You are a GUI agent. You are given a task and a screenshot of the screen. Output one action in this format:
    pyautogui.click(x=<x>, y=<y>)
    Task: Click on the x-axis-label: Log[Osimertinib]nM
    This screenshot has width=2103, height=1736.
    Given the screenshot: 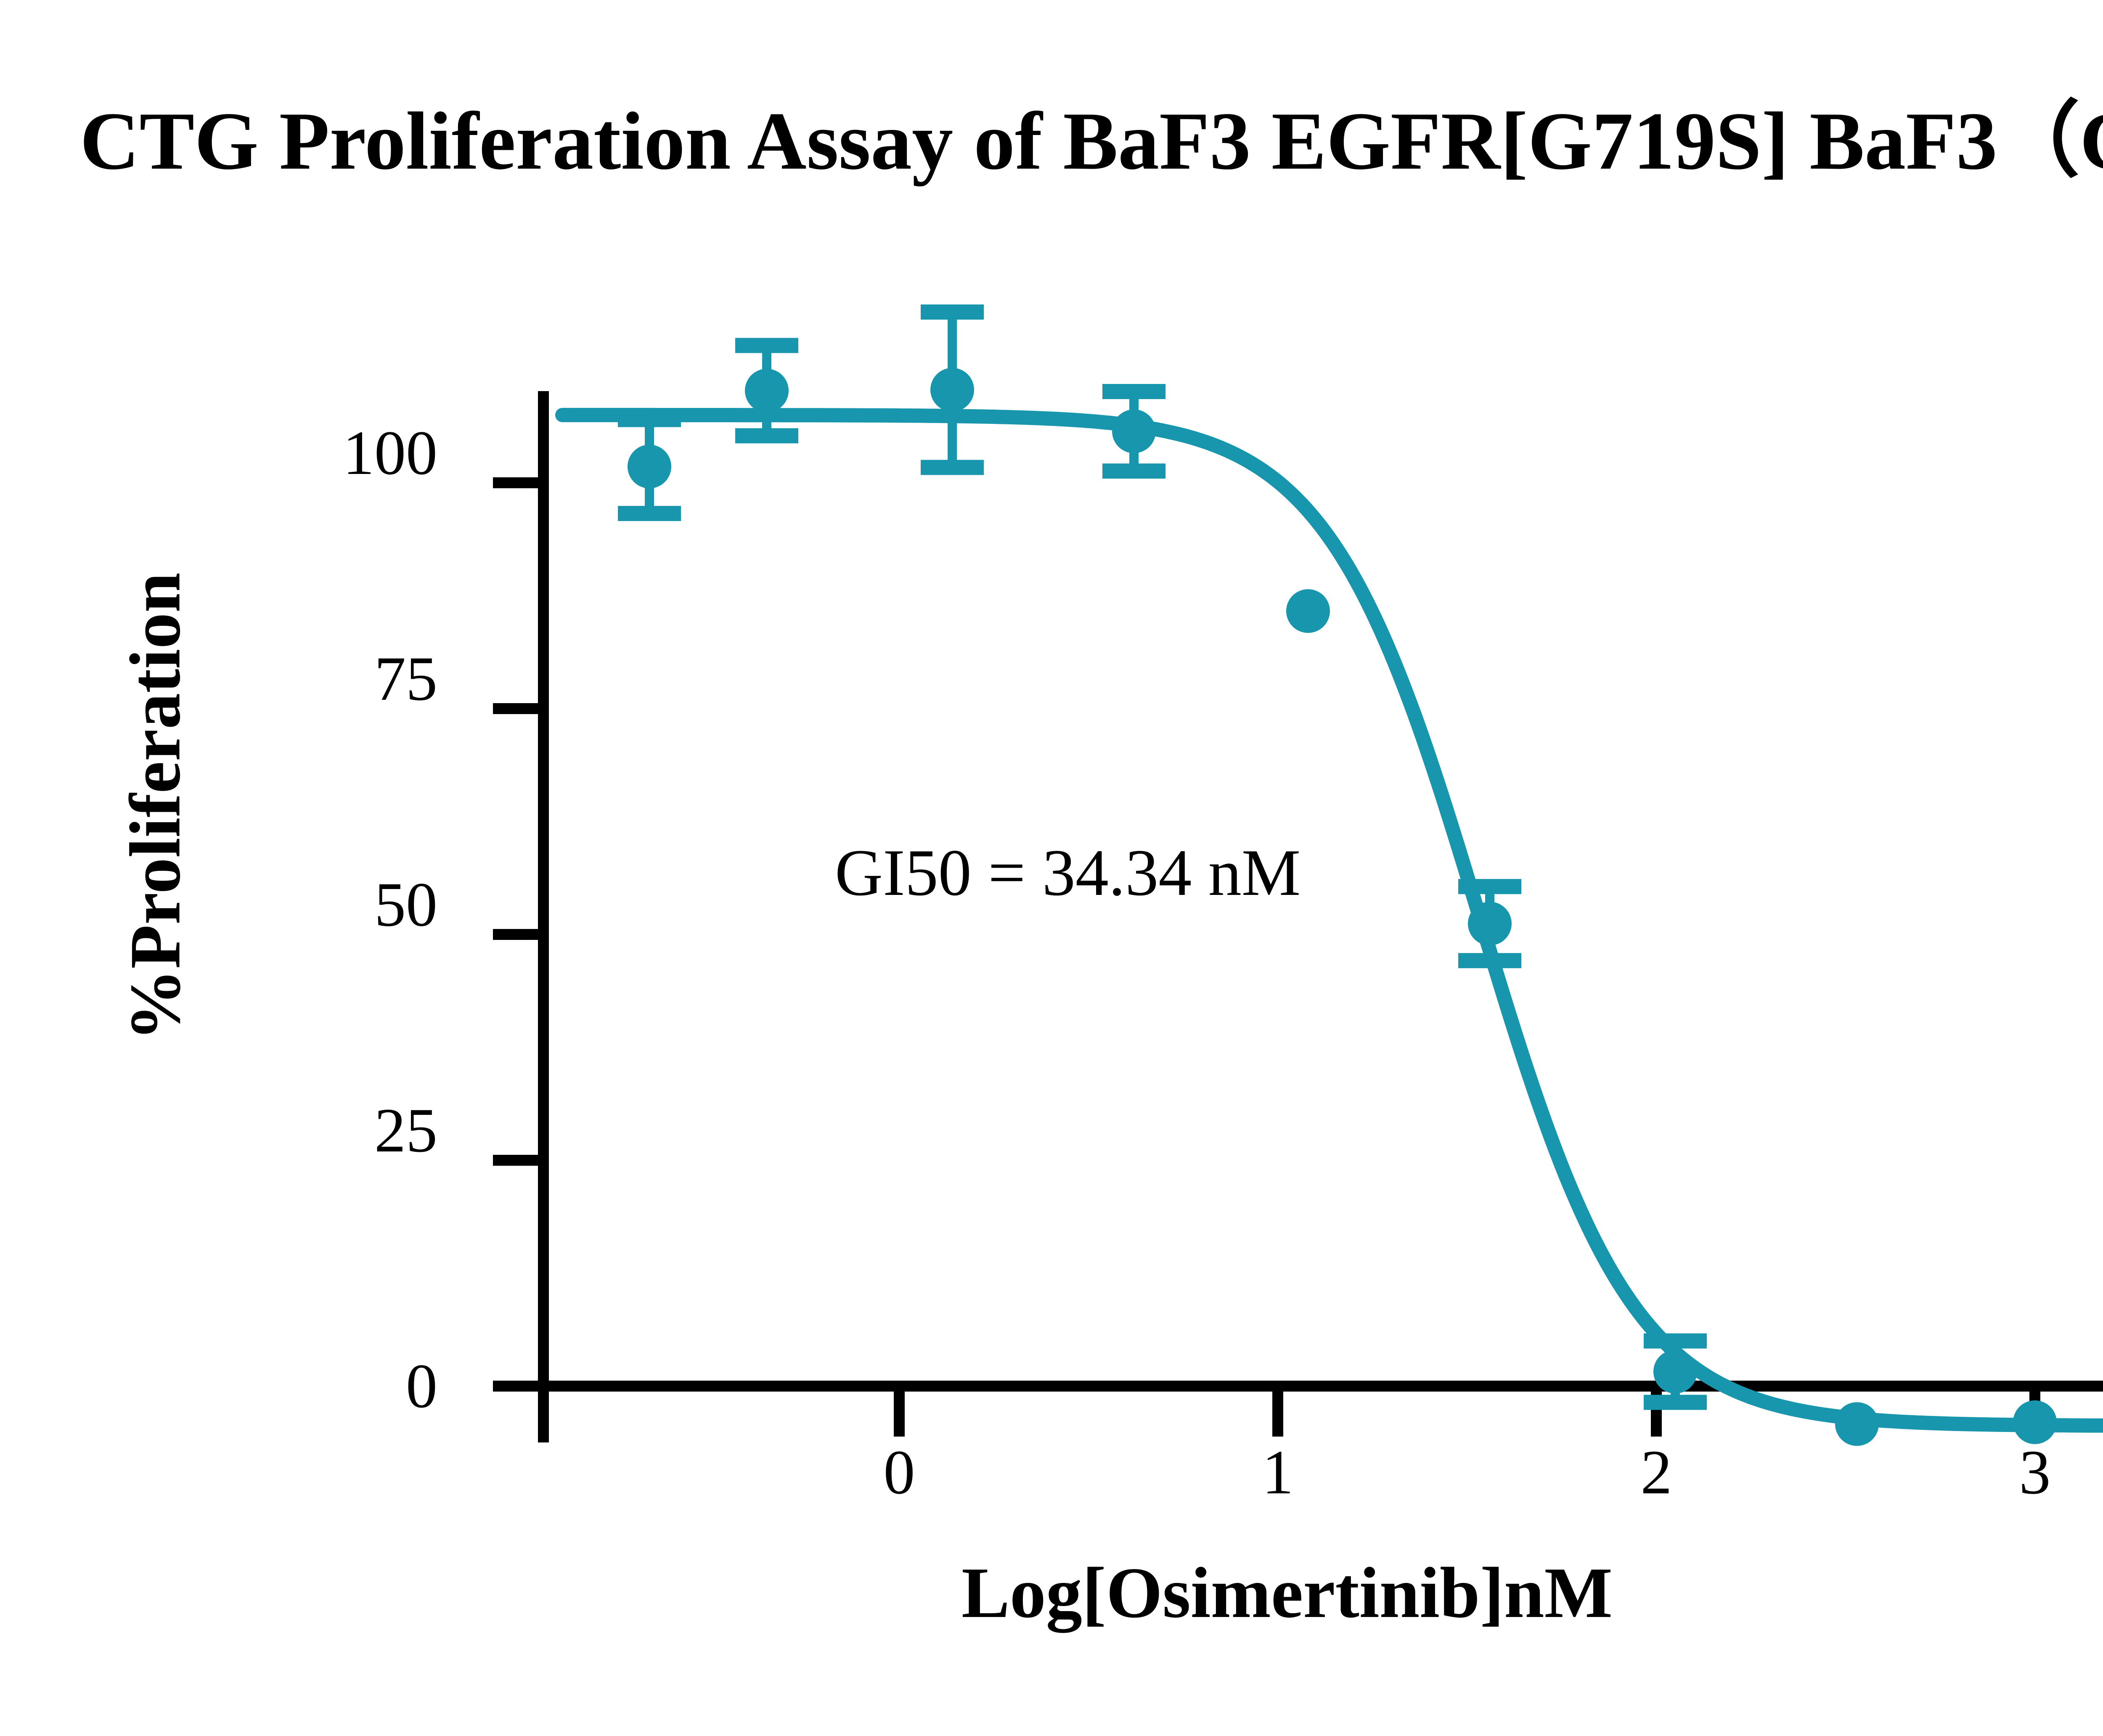 What is the action you would take?
    pyautogui.click(x=1287, y=1593)
    